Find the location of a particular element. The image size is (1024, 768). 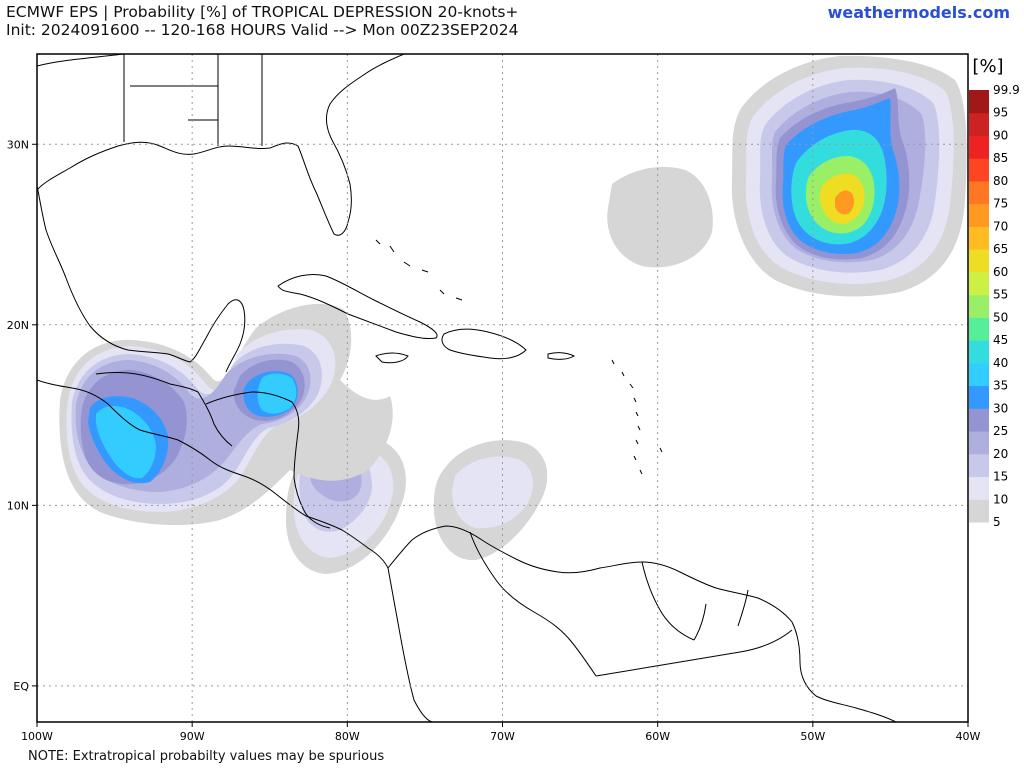

colorbar-label: 35 is located at coordinates (1000, 386).